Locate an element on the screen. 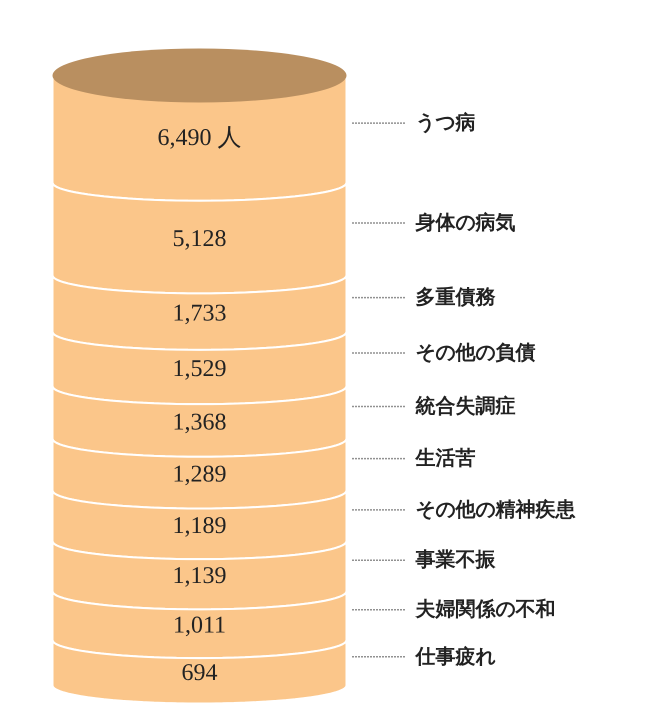 Image resolution: width=656 pixels, height=725 pixels. data-label: 1,529 is located at coordinates (199, 369).